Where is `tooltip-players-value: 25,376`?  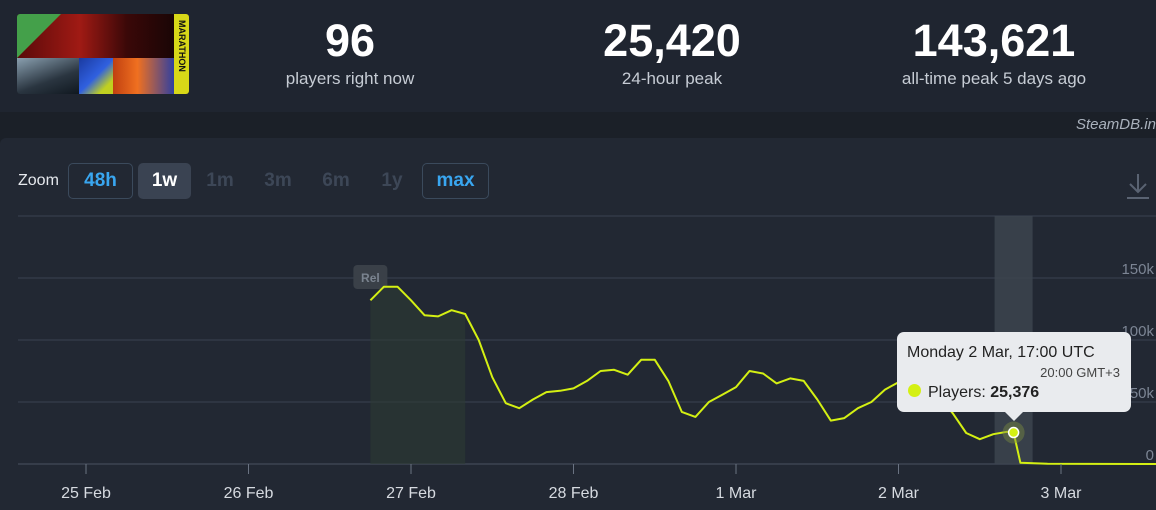 tooltip-players-value: 25,376 is located at coordinates (1015, 392).